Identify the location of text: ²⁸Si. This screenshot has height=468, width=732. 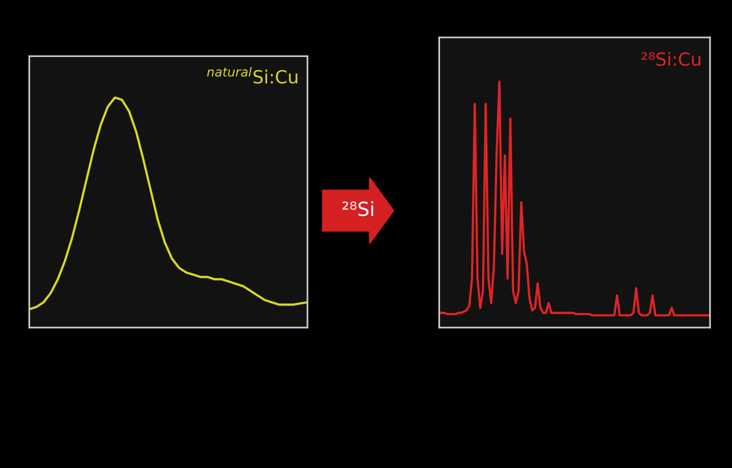
(358, 208).